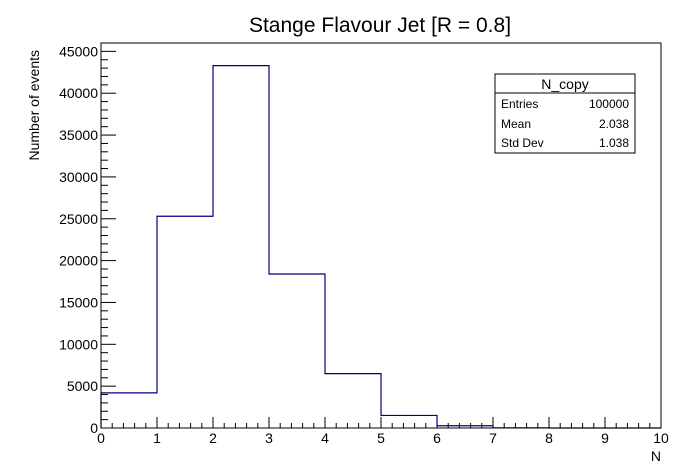 The height and width of the screenshot is (476, 698). I want to click on stats-stddev-label: Std Dev, so click(522, 143).